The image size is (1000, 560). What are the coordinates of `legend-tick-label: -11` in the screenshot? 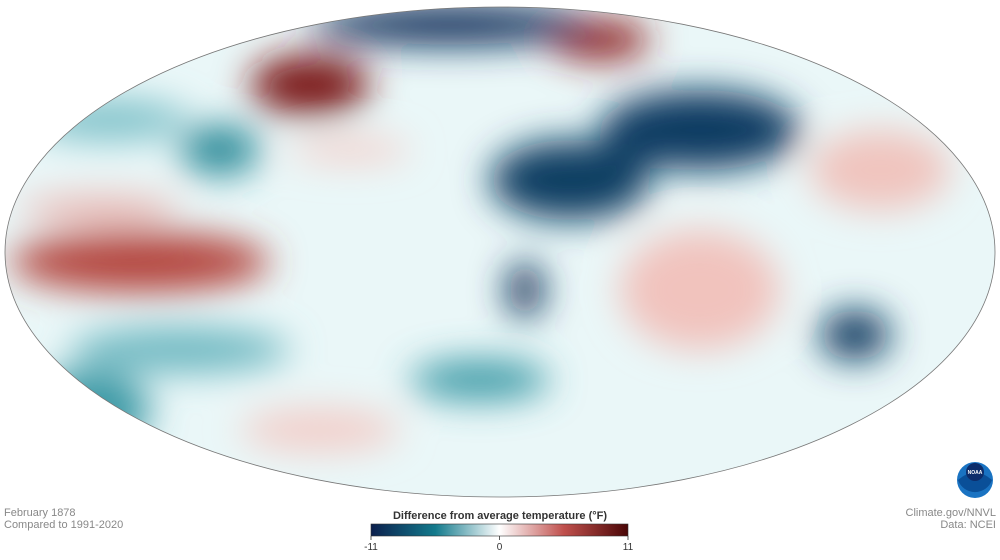 It's located at (371, 547).